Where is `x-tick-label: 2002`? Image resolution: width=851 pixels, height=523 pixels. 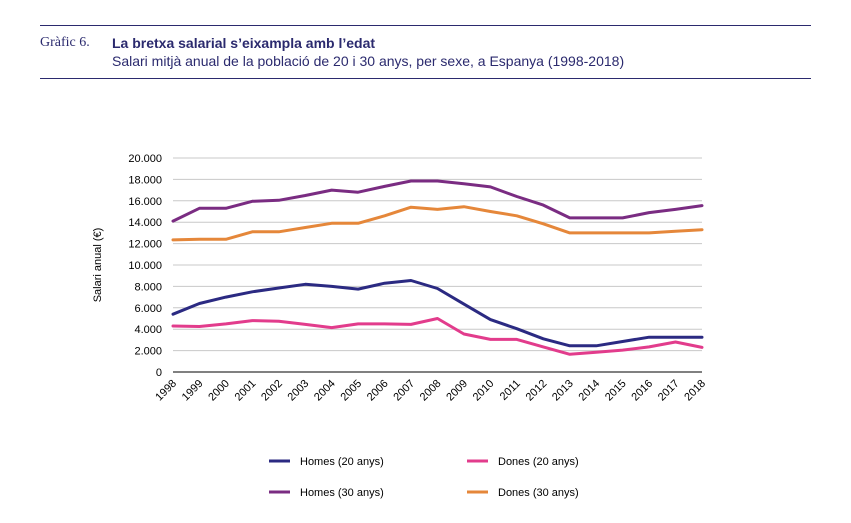
x-tick-label: 2002 is located at coordinates (272, 391).